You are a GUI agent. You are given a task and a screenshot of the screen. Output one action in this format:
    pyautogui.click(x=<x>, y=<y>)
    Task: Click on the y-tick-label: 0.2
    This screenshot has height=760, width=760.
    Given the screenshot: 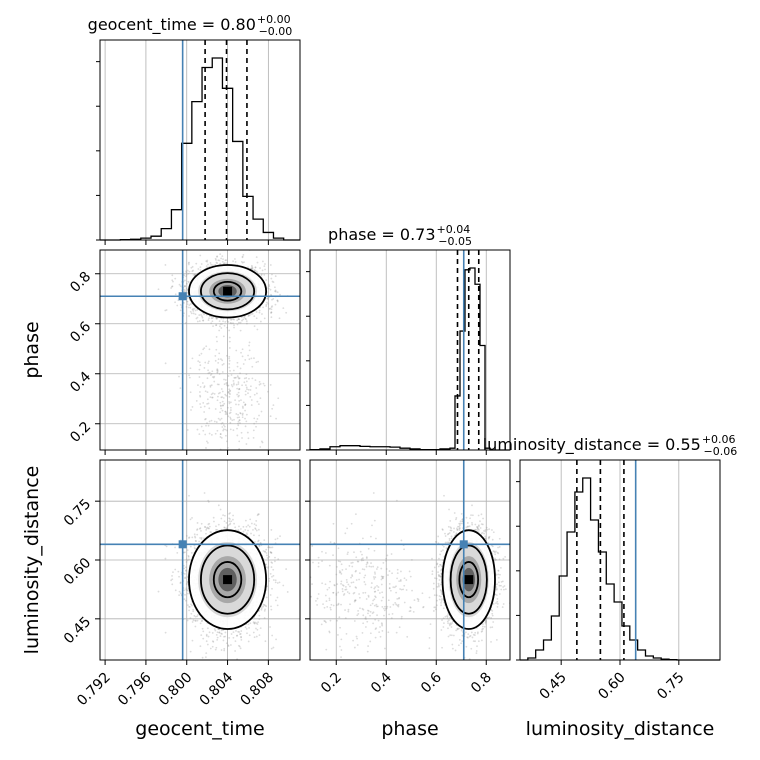 What is the action you would take?
    pyautogui.click(x=80, y=432)
    